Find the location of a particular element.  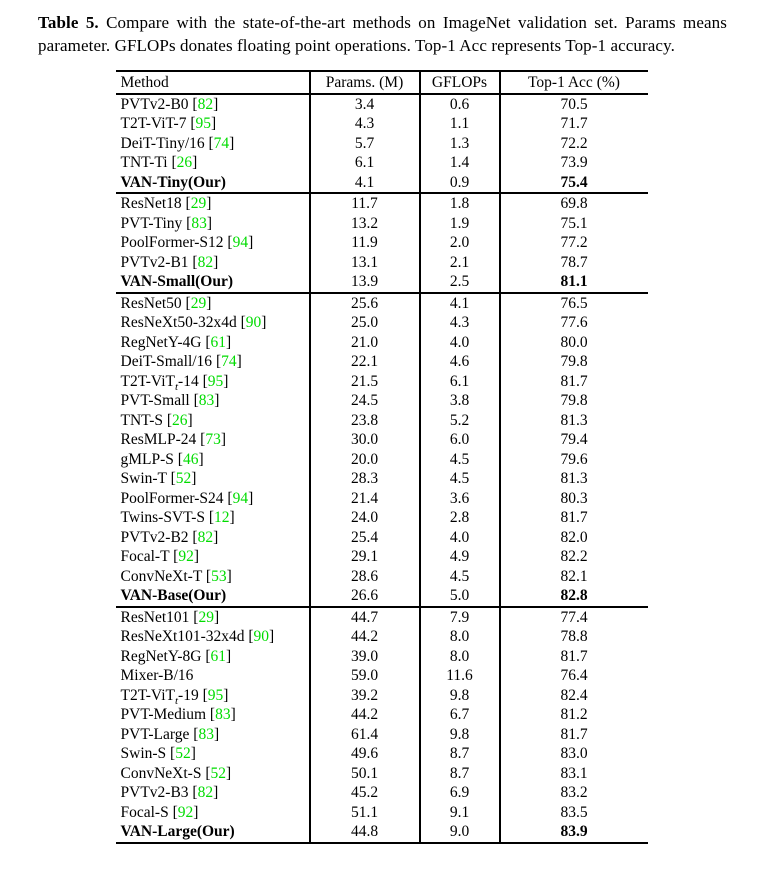

params-cell: 24.5 is located at coordinates (364, 401).